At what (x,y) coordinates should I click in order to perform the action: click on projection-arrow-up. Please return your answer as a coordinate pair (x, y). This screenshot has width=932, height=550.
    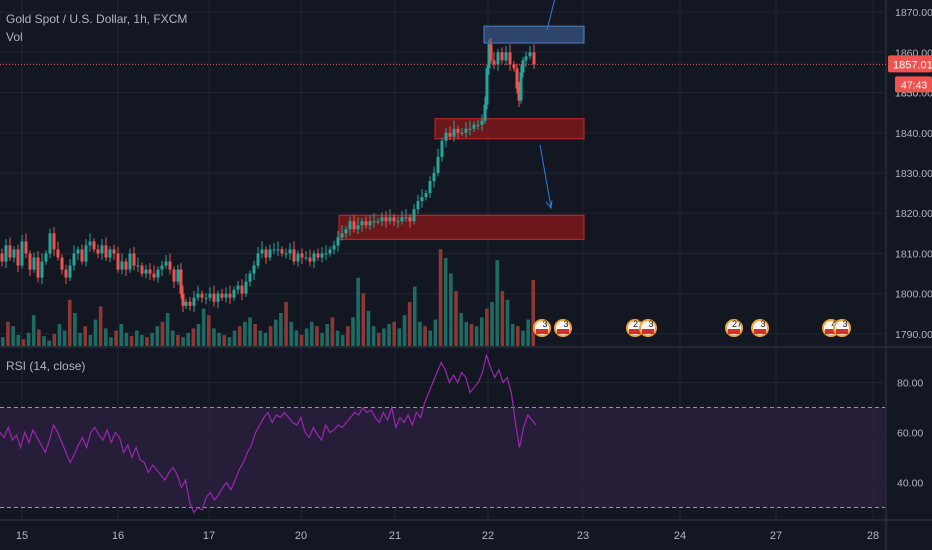
    Looking at the image, I should click on (551, 15).